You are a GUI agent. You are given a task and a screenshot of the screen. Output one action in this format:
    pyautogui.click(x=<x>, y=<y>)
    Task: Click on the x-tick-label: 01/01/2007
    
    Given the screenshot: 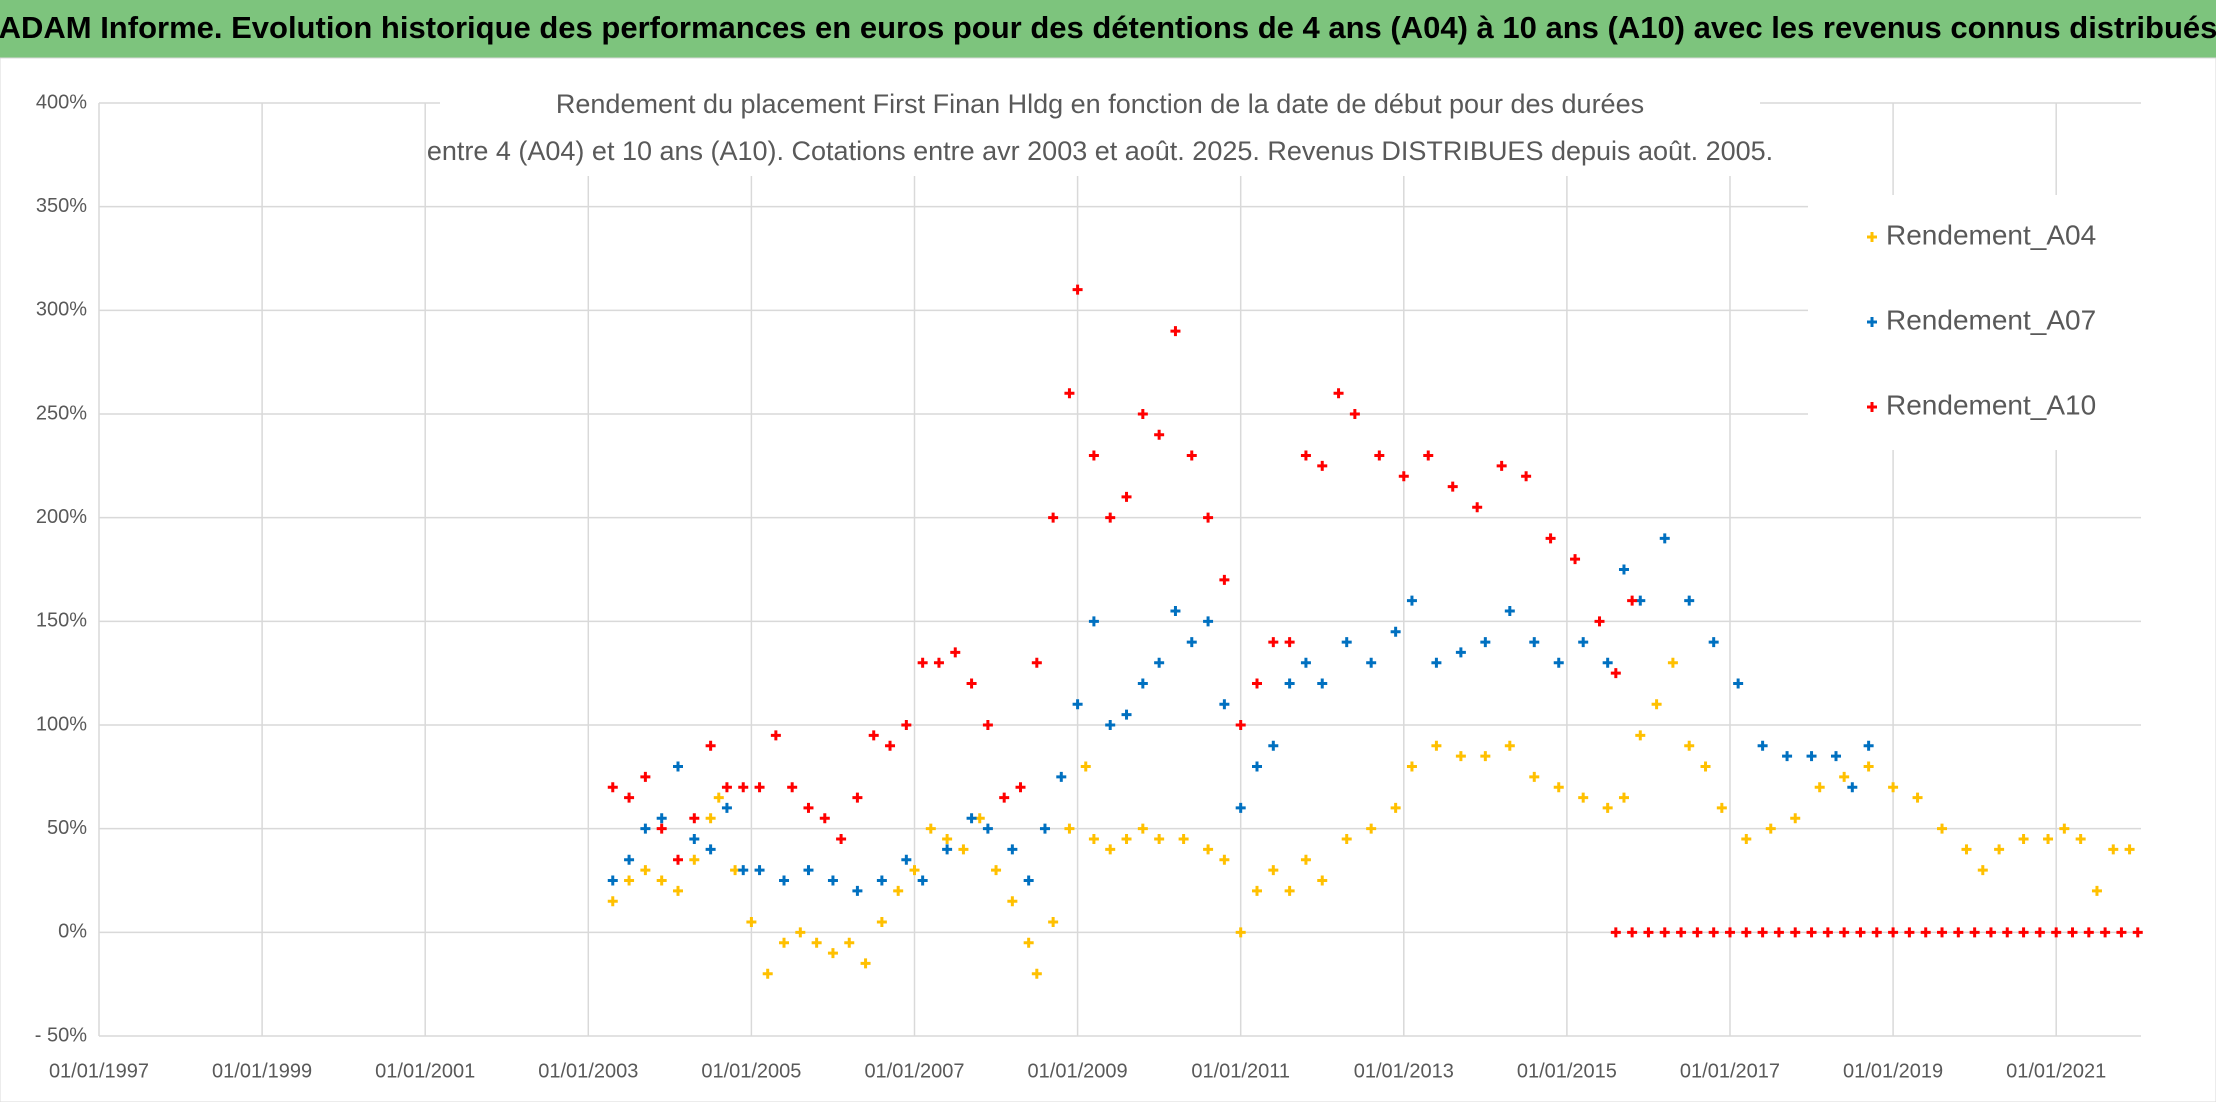 What is the action you would take?
    pyautogui.click(x=914, y=1071)
    